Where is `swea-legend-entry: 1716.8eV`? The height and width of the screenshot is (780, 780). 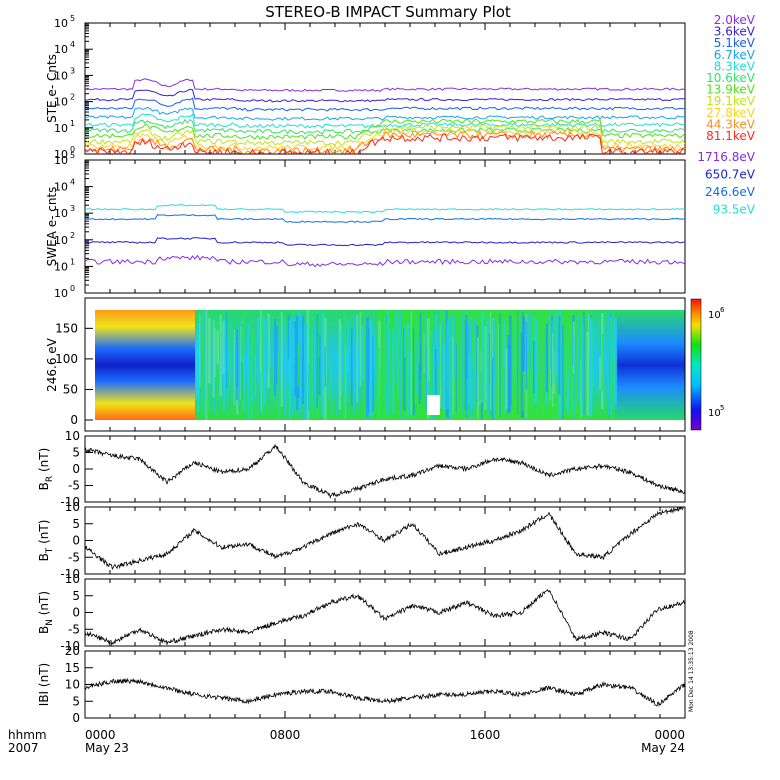
swea-legend-entry: 1716.8eV is located at coordinates (726, 157).